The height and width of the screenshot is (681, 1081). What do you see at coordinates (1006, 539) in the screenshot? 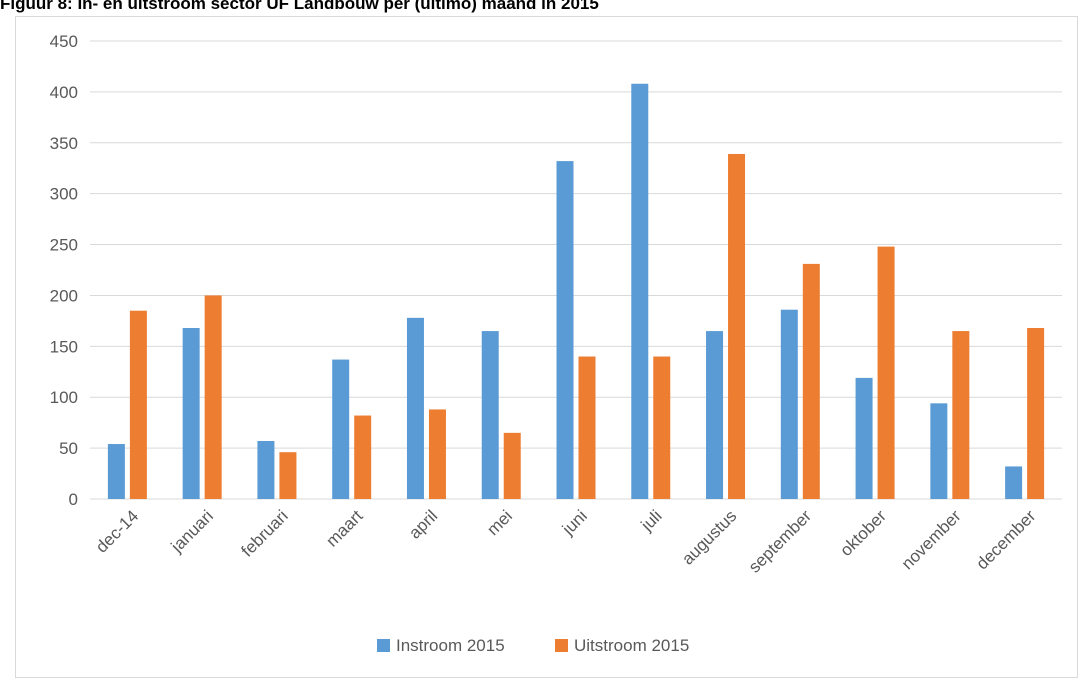
I see `x-tick-label: december` at bounding box center [1006, 539].